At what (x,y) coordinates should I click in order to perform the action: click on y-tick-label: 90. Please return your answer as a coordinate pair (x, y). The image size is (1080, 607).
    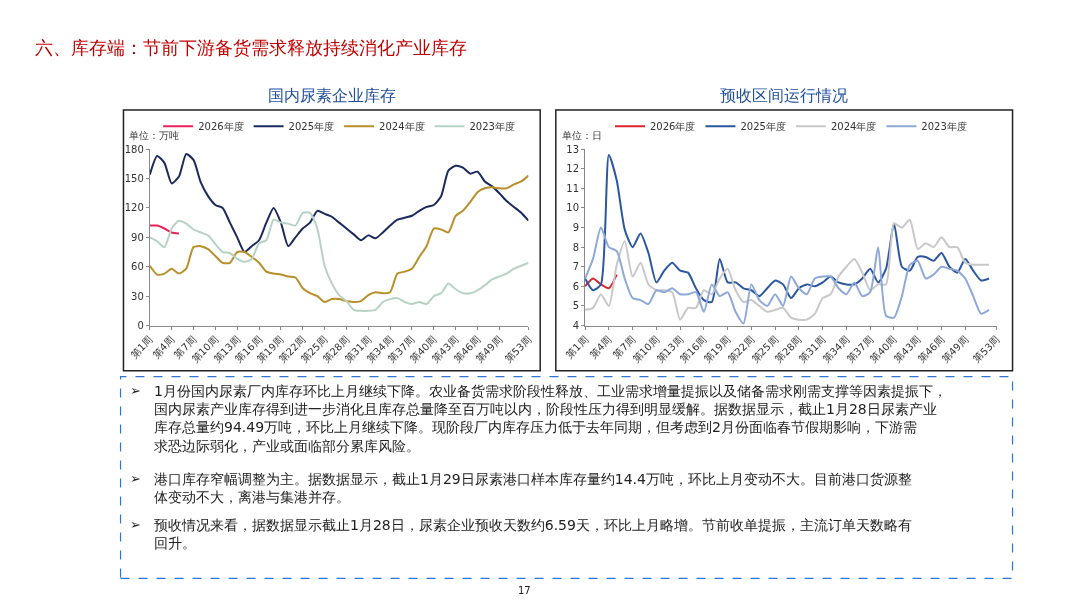
    Looking at the image, I should click on (137, 237).